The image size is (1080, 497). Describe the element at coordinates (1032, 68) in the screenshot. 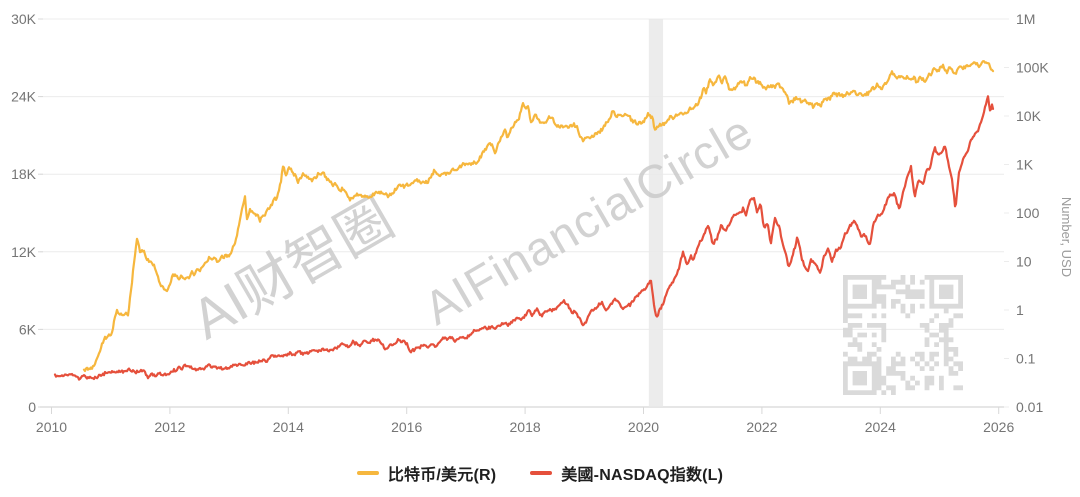

I see `right-axis-tick-label: 100K` at that location.